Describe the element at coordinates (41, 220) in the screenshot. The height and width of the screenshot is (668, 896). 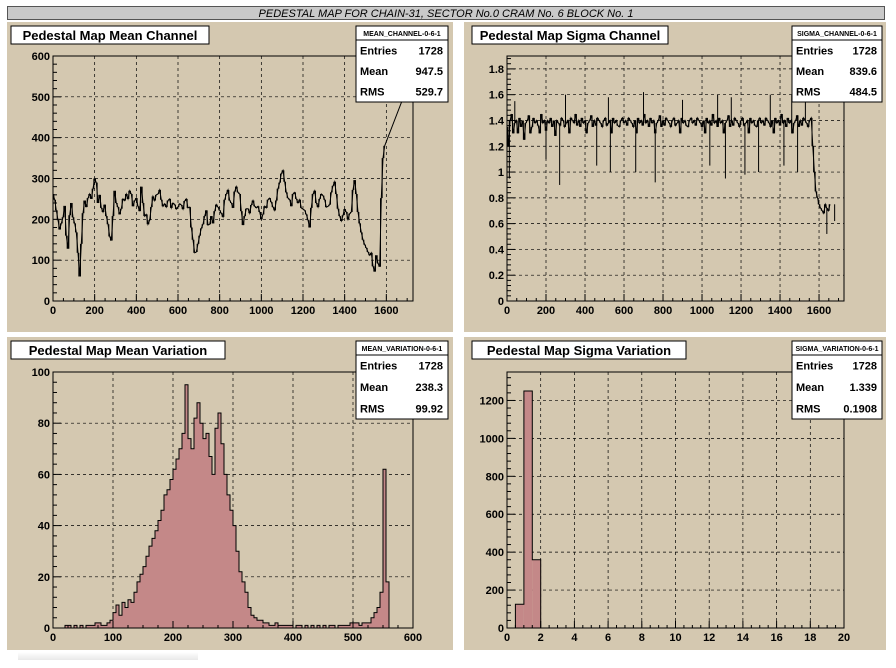
I see `y-tick-label: 200` at that location.